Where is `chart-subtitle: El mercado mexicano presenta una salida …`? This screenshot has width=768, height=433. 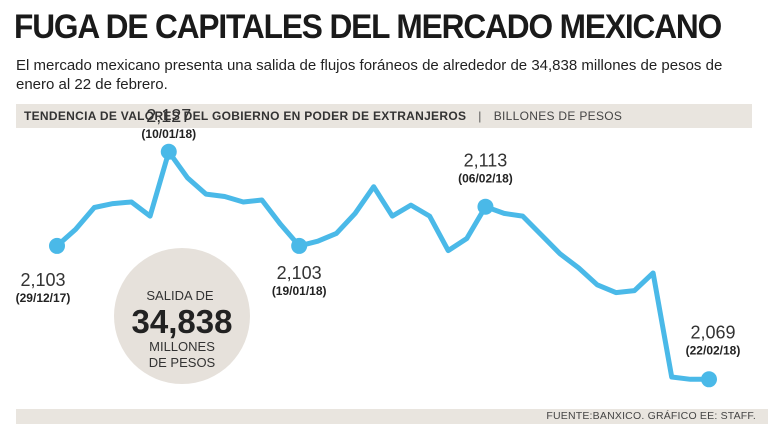
chart-subtitle: El mercado mexicano presenta una salida … is located at coordinates (369, 75).